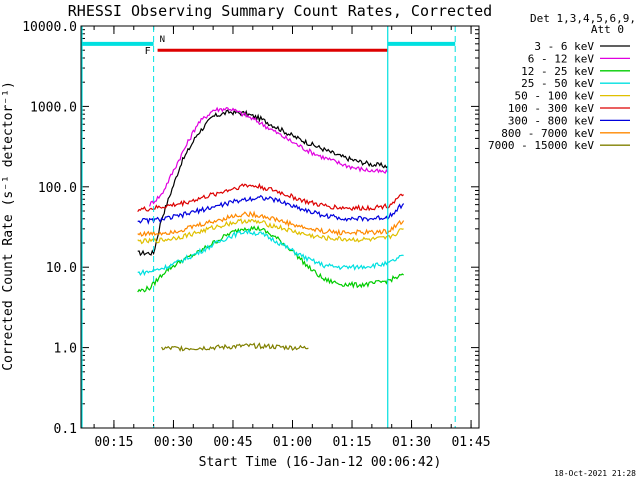 The image size is (640, 480). What do you see at coordinates (232, 442) in the screenshot?
I see `x-tick-label: 00:45` at bounding box center [232, 442].